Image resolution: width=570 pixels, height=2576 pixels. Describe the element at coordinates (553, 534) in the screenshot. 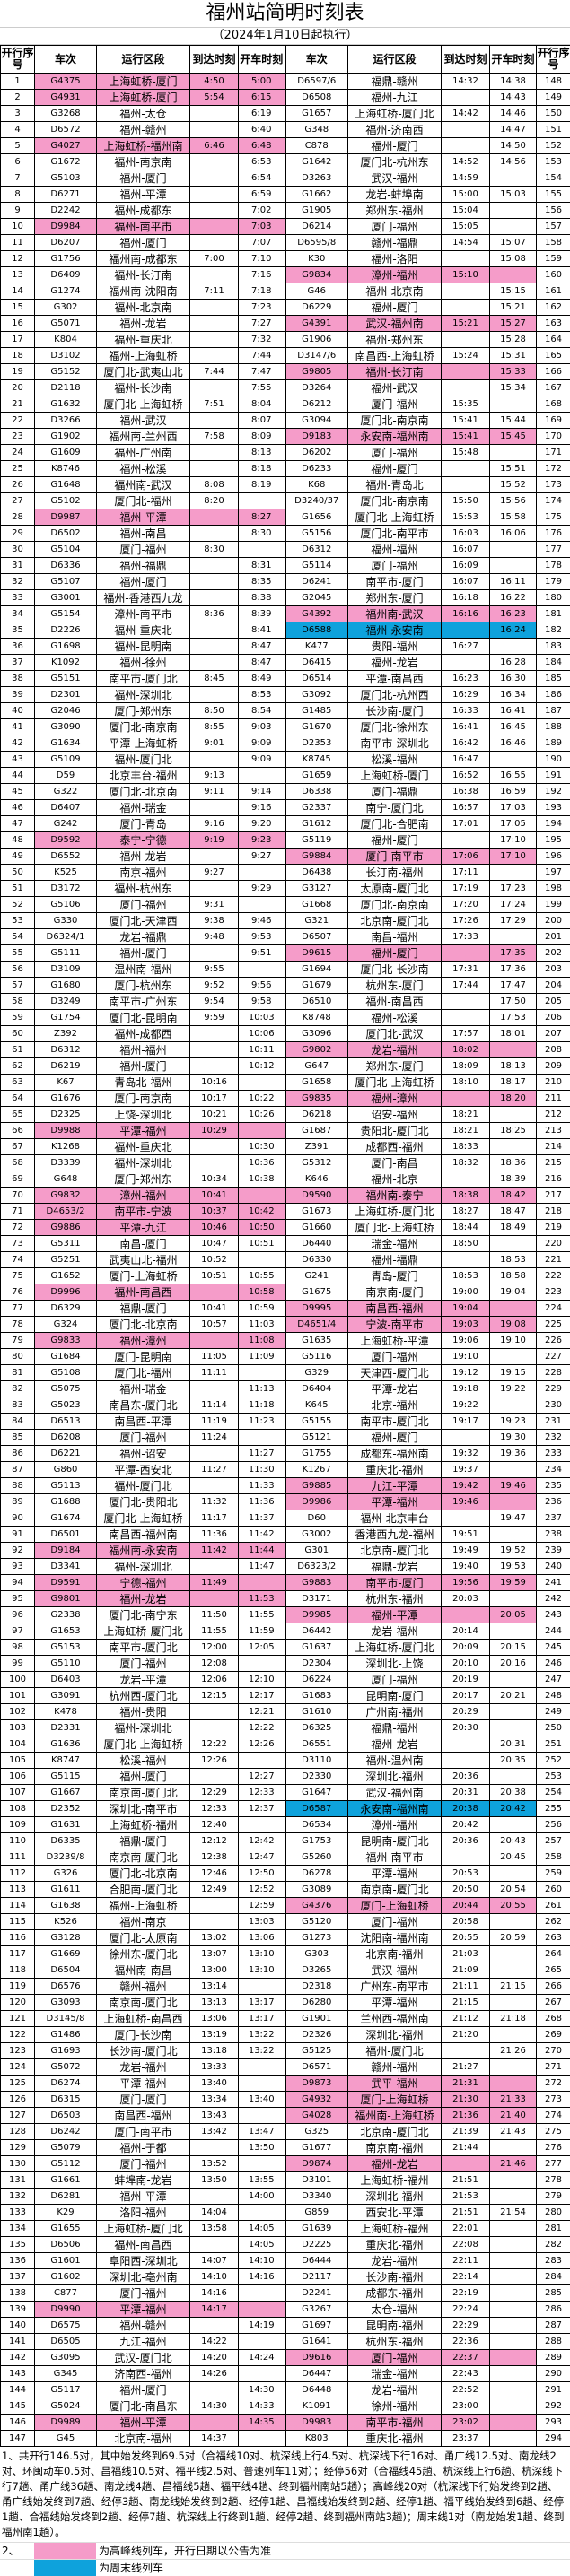

I see `cell-seq: 176` at that location.